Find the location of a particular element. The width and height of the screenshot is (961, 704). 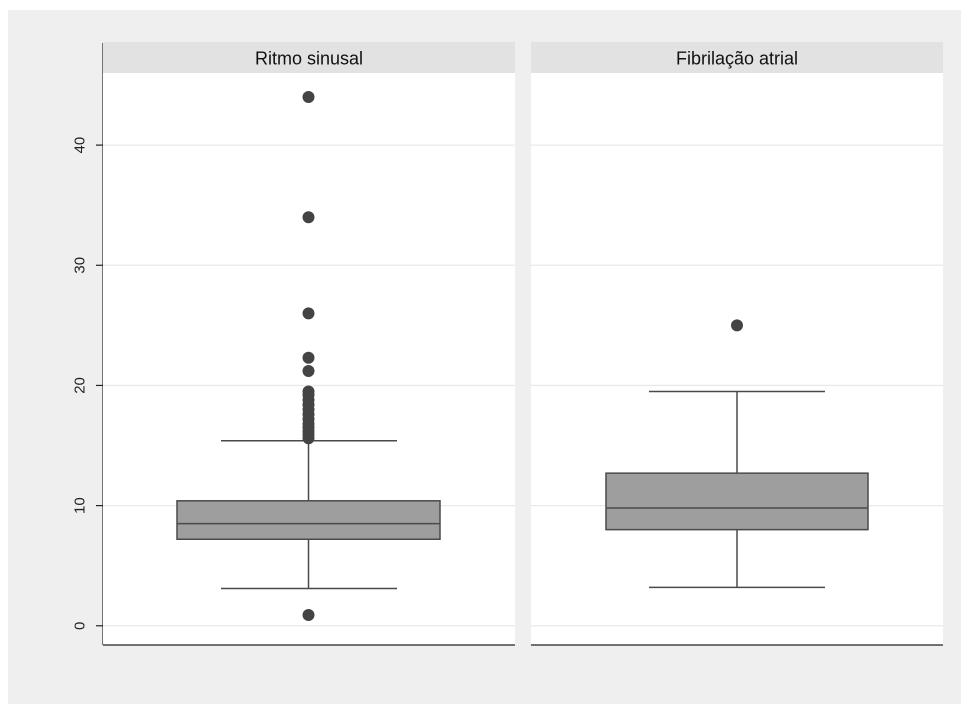

y-tick-label: 0 is located at coordinates (80, 626).